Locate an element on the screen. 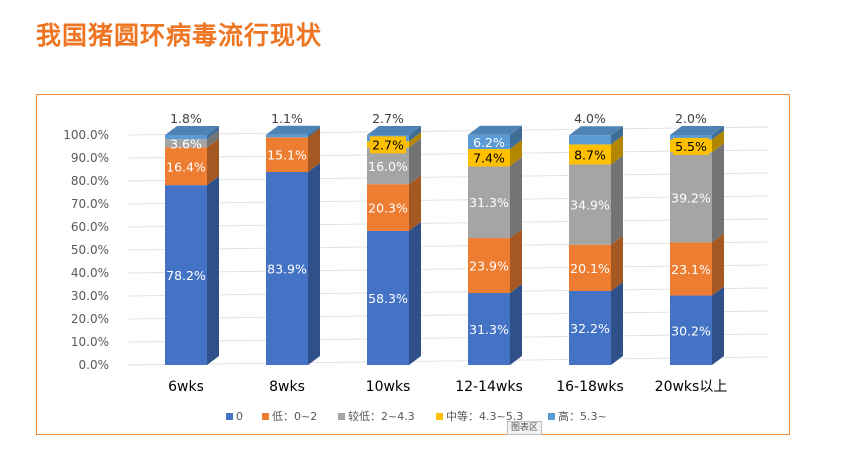  data-label: 4.0% is located at coordinates (590, 118).